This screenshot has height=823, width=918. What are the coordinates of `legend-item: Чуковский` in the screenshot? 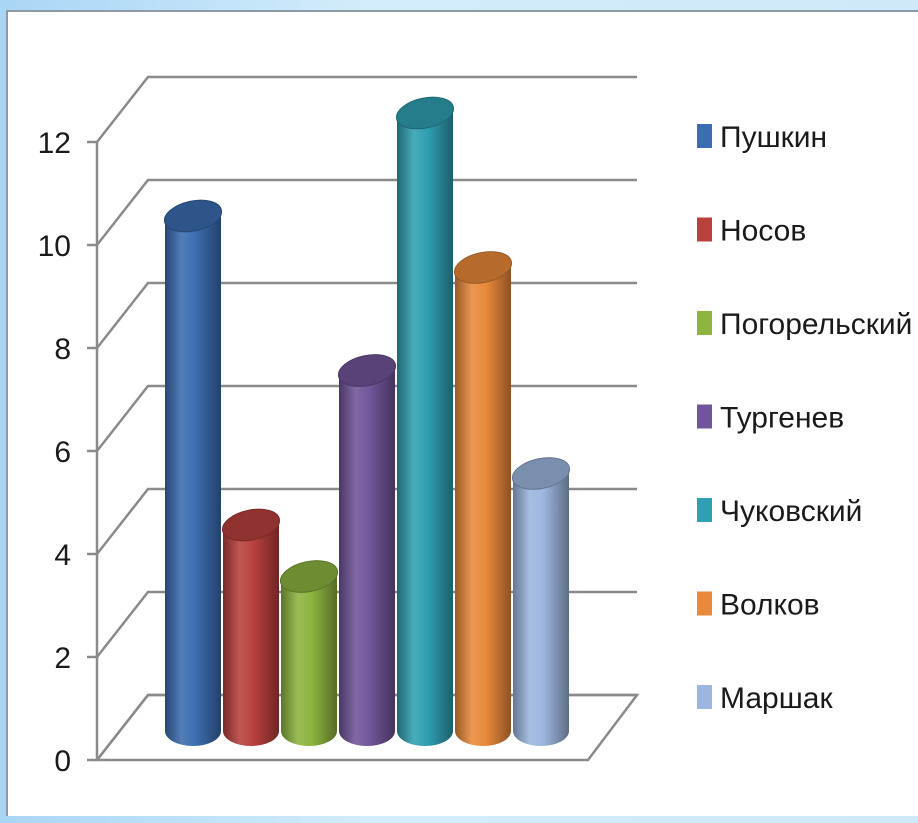 It's located at (779, 511).